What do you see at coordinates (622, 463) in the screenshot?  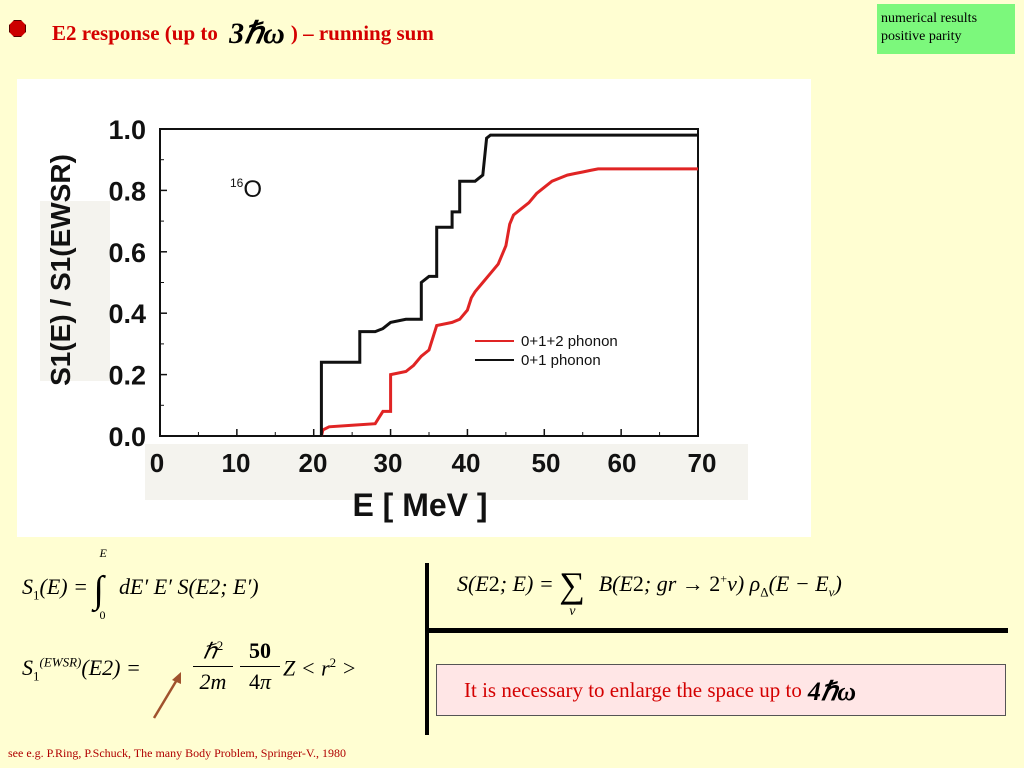 I see `x-tick-label: 60` at bounding box center [622, 463].